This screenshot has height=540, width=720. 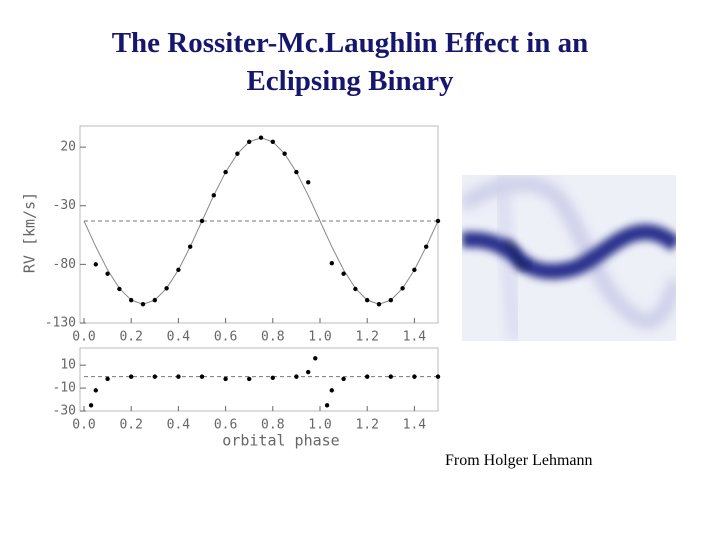 I want to click on y-tick-label: -130, so click(x=60, y=323).